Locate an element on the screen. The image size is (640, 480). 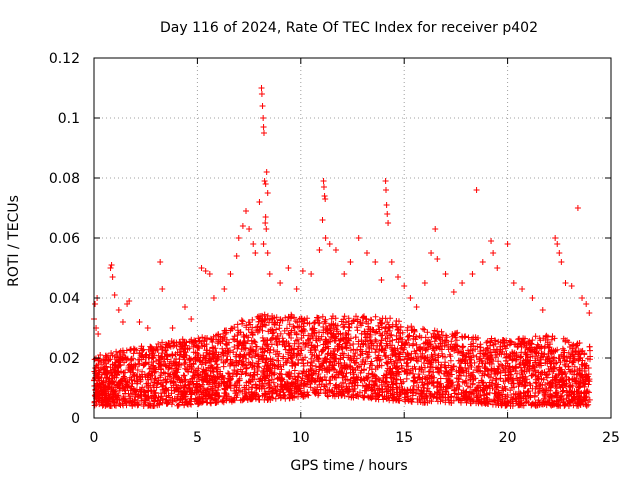
y-tick-label: 0 is located at coordinates (75, 419).